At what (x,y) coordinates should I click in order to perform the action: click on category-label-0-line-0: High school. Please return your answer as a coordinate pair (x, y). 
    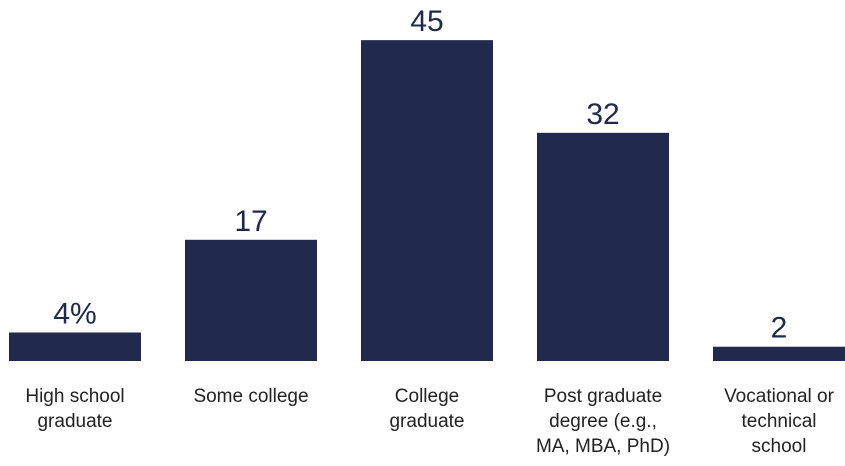
    Looking at the image, I should click on (74, 396).